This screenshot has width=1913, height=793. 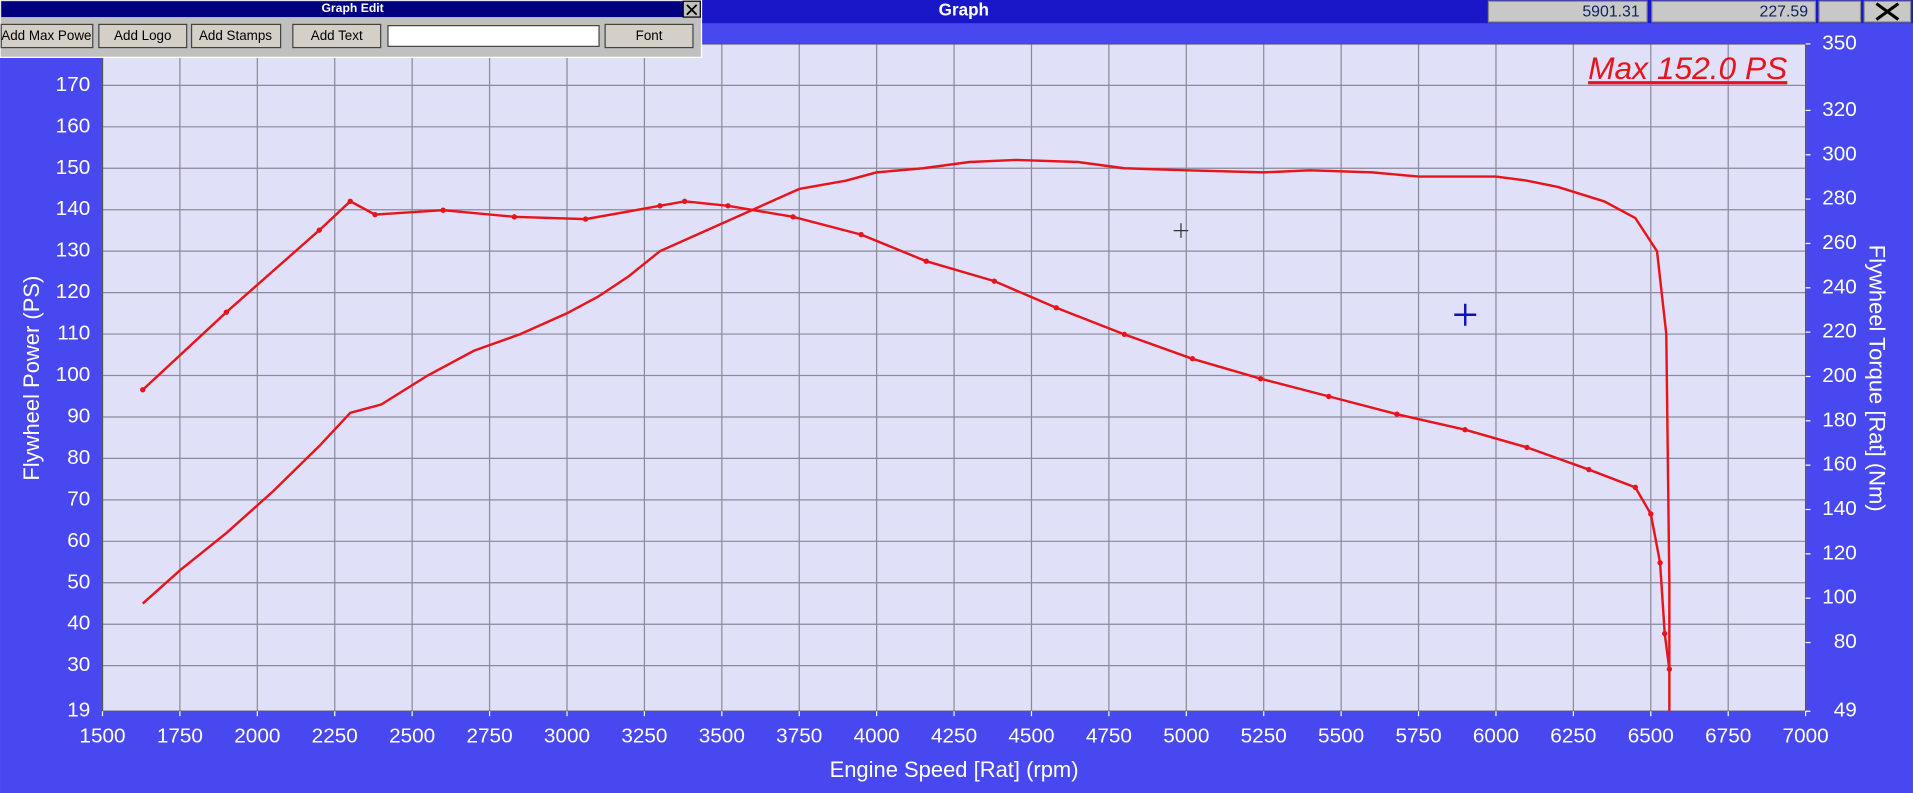 What do you see at coordinates (73, 208) in the screenshot?
I see `y-tick-label: 140` at bounding box center [73, 208].